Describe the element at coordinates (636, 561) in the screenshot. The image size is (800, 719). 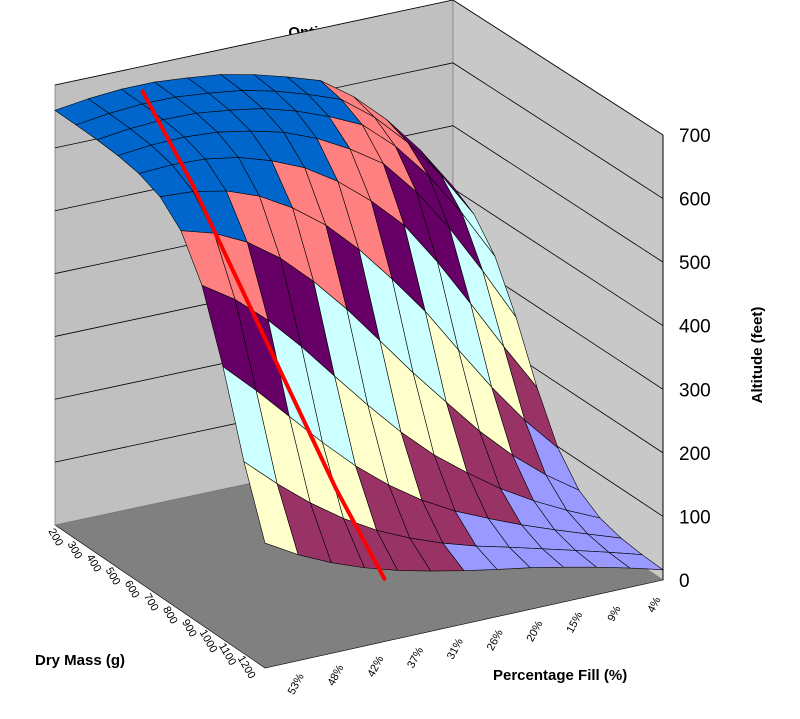
I see `surface-cell` at that location.